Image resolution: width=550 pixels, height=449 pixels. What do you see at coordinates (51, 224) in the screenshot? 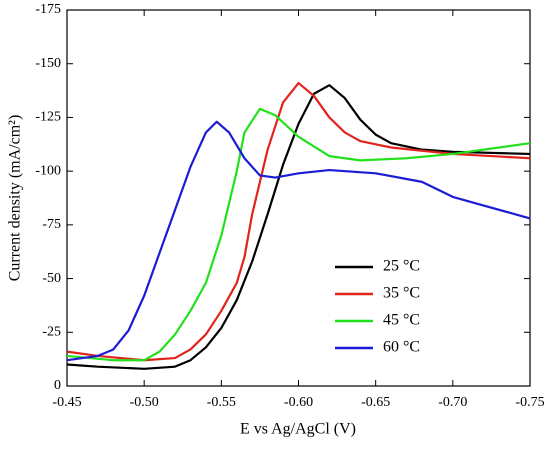
I see `y-tick-label: -75` at bounding box center [51, 224].